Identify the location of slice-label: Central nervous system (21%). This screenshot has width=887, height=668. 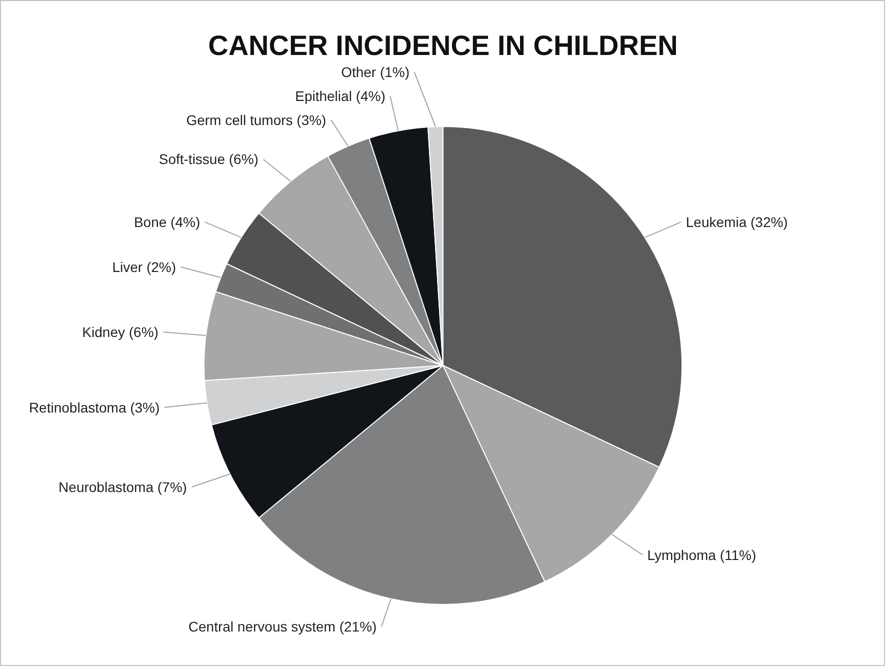
(282, 626).